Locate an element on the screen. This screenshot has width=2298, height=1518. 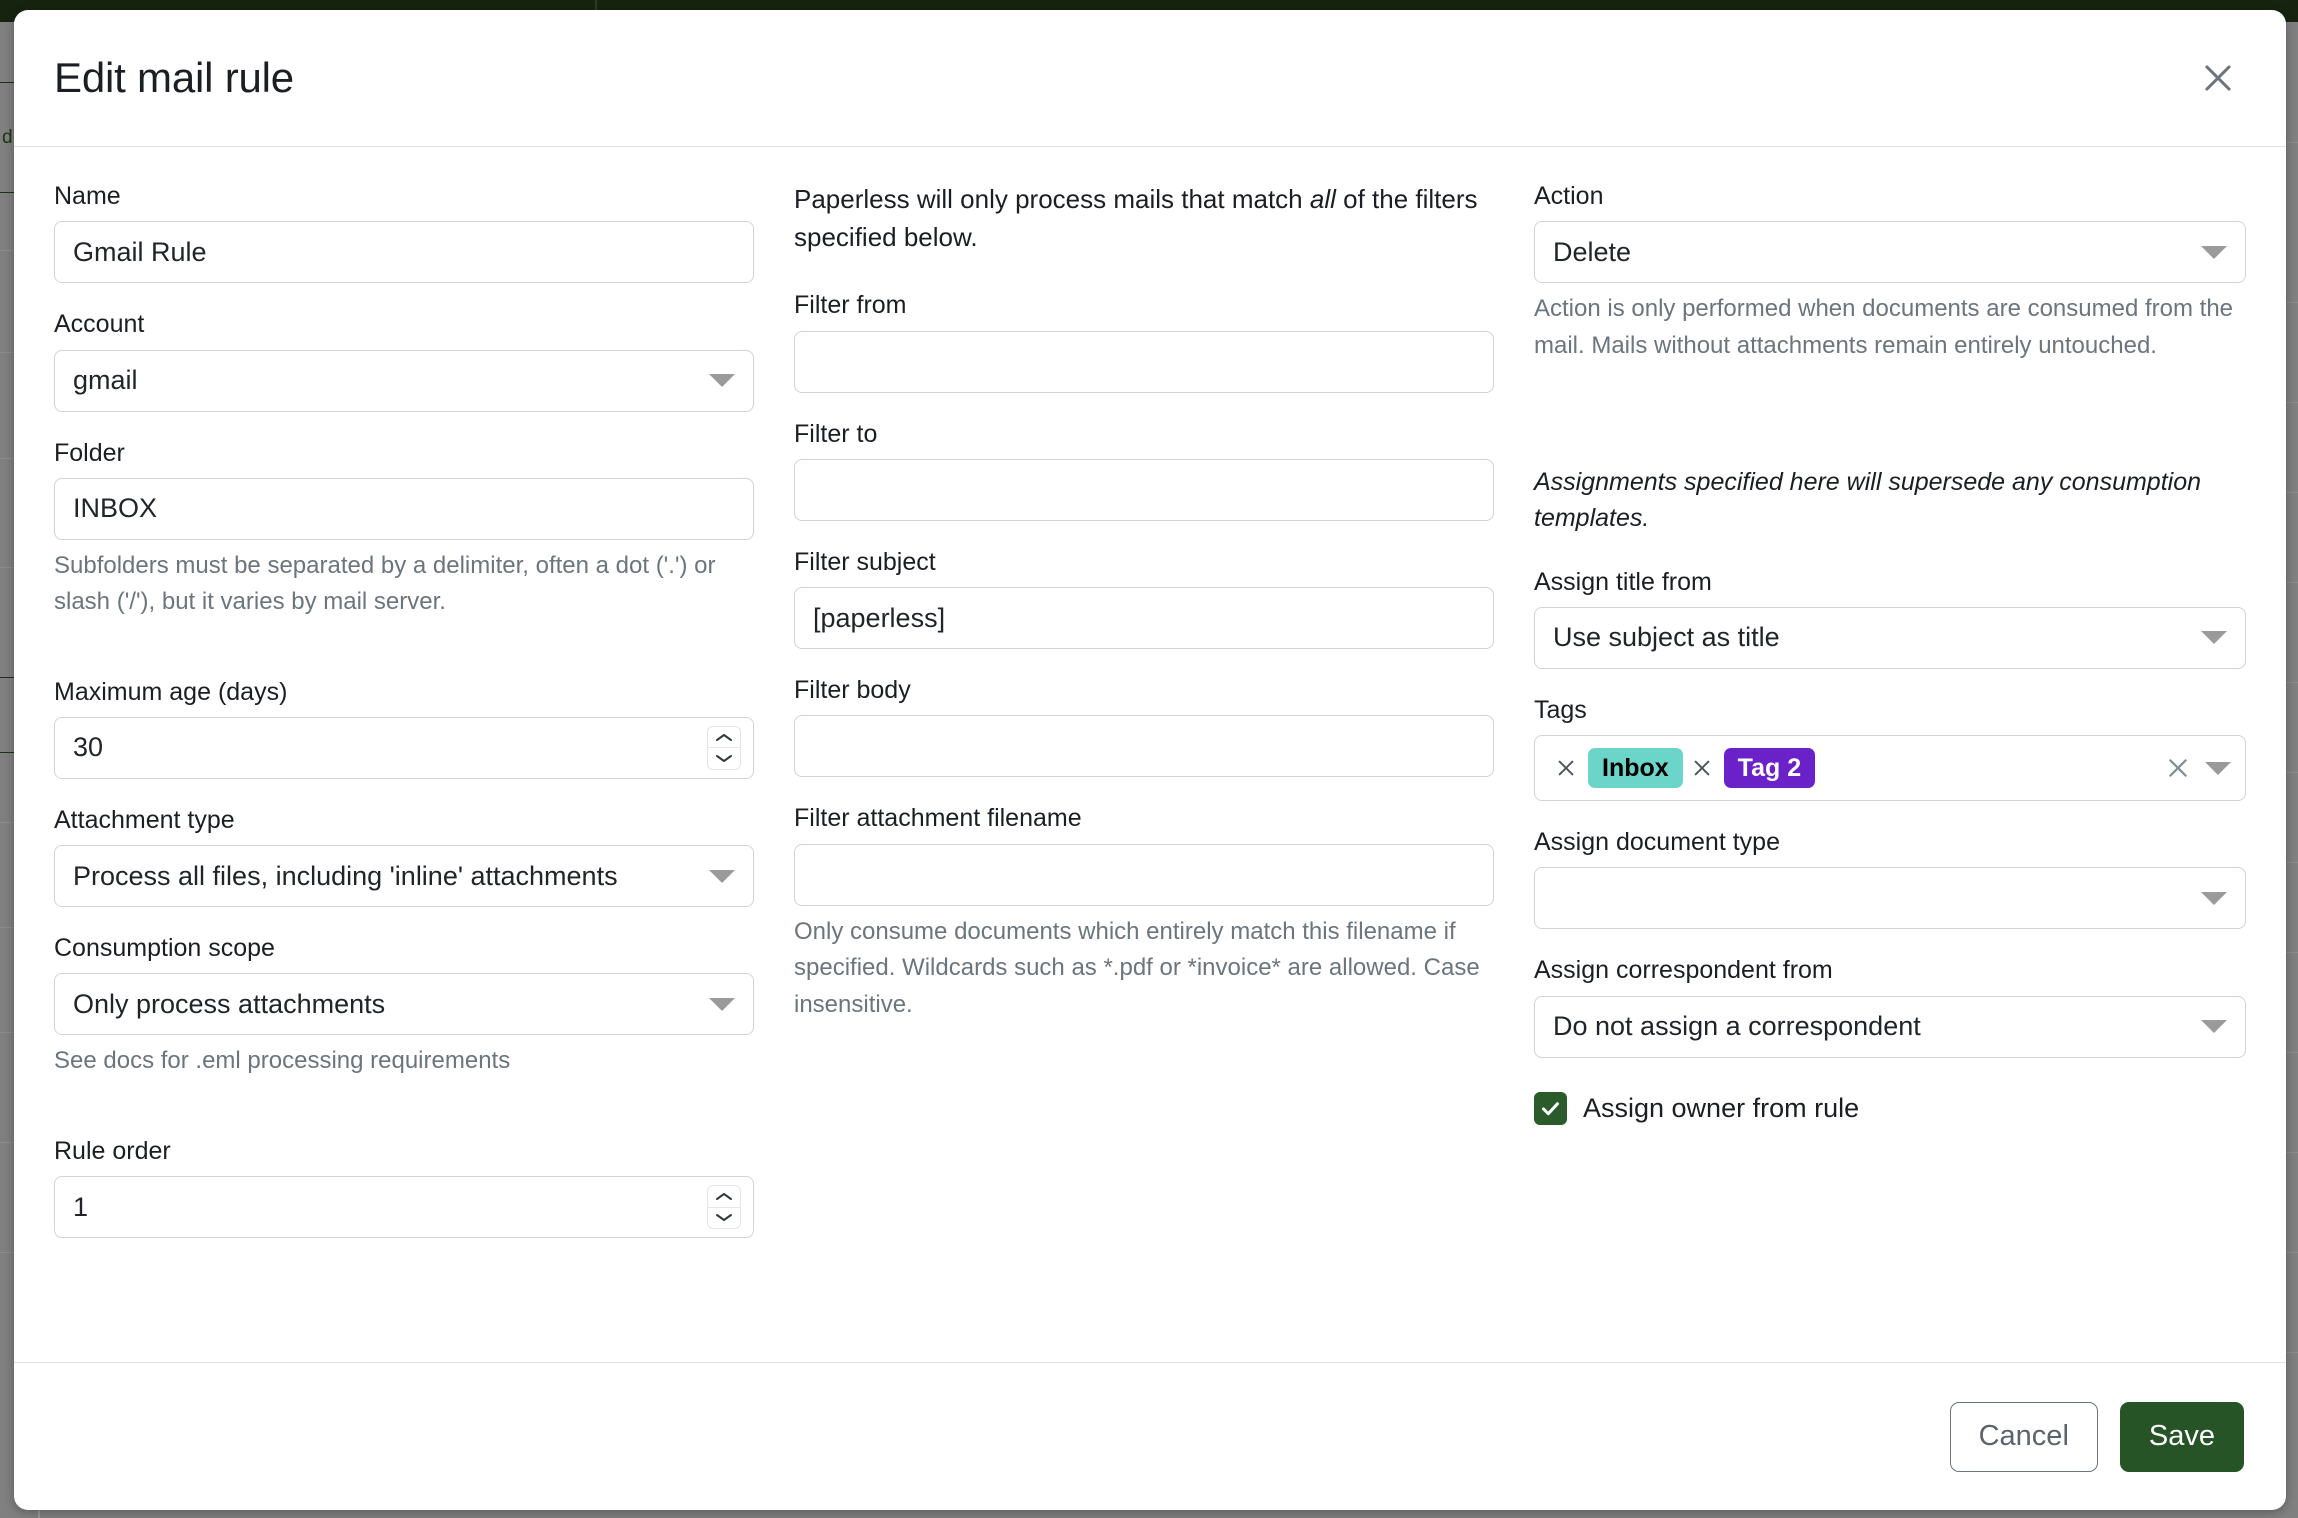
tag-chip-inbox: Inbox is located at coordinates (1635, 768).